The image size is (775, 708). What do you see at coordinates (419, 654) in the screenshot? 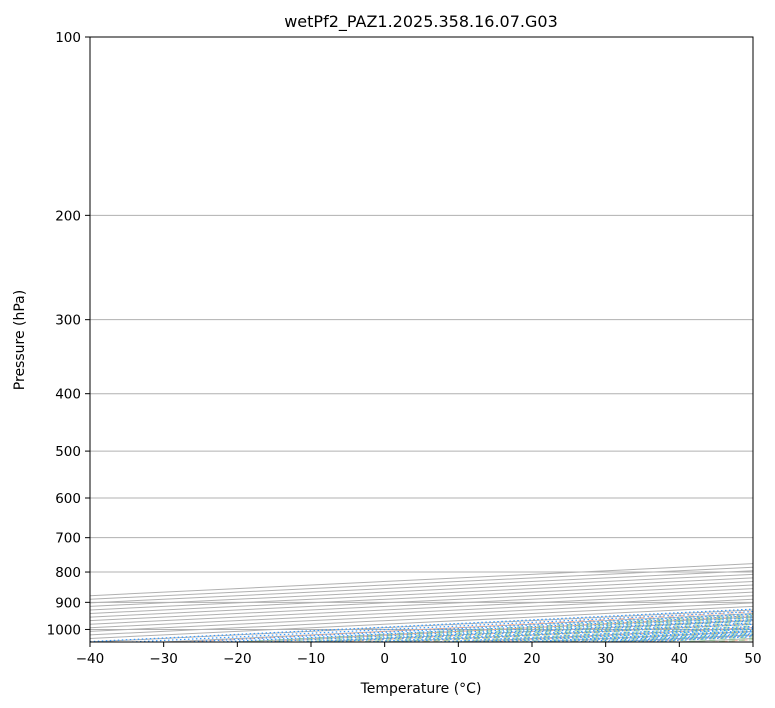
I see `x-axis: −40 −30 −20 −10 0 10 20 30 40 50` at bounding box center [419, 654].